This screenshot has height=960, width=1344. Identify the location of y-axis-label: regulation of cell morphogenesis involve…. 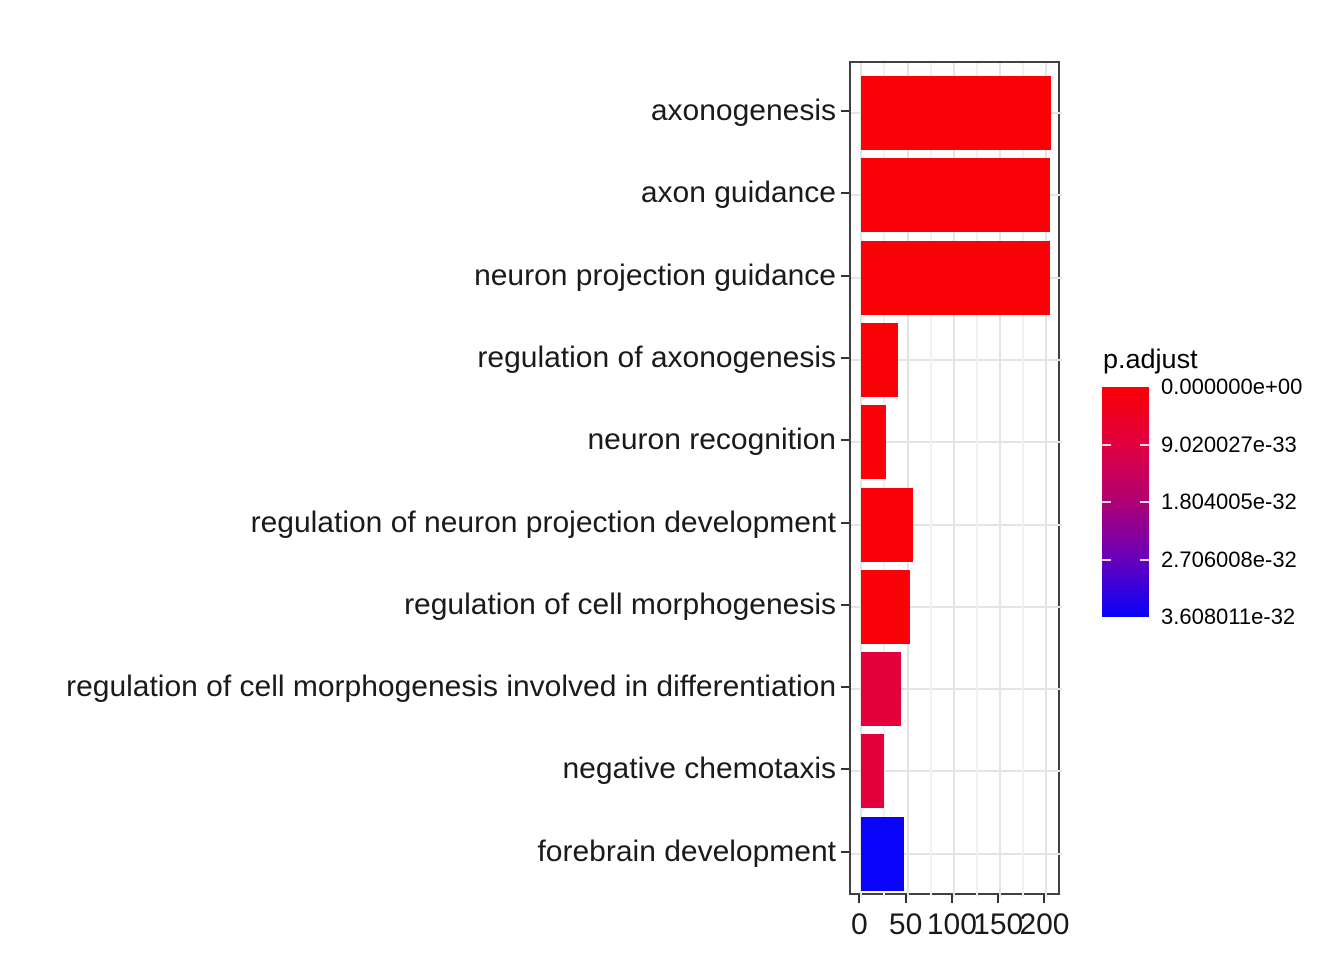
(451, 687).